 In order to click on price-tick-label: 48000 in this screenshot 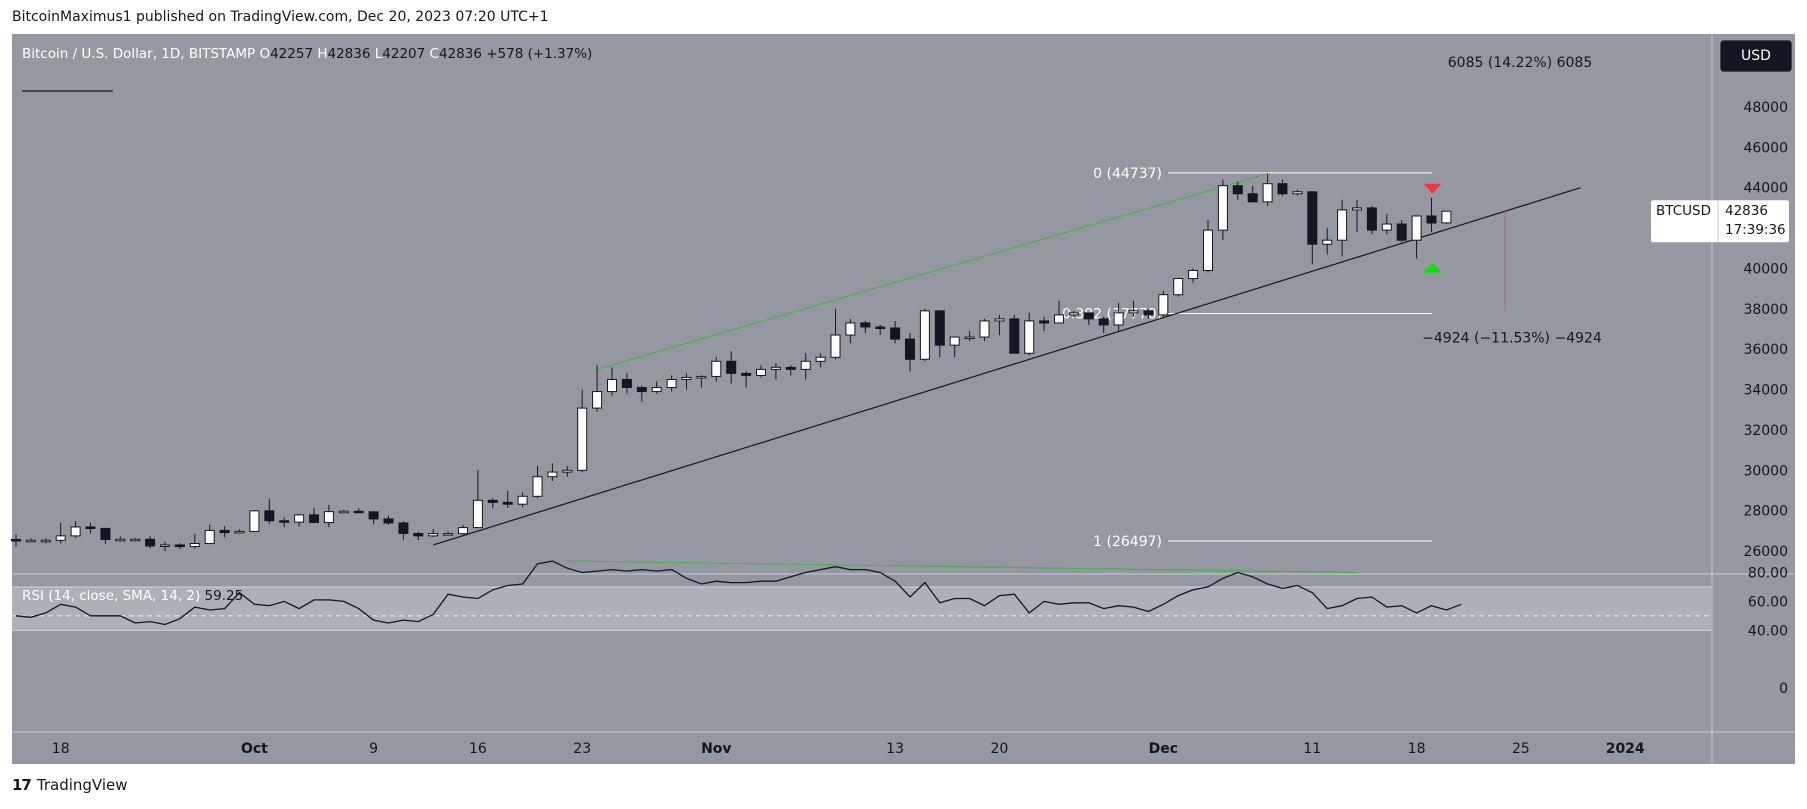, I will do `click(1765, 108)`.